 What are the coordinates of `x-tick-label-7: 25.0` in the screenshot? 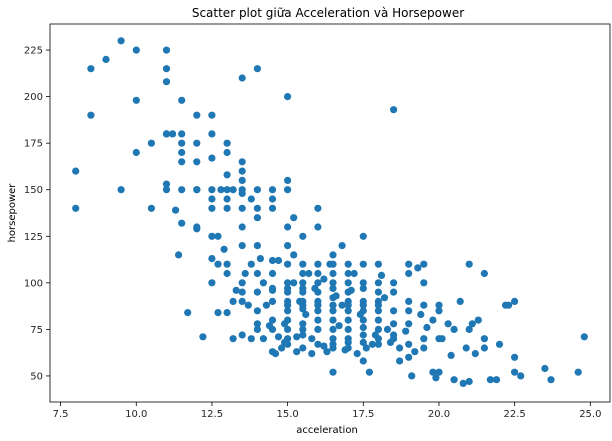 It's located at (590, 414).